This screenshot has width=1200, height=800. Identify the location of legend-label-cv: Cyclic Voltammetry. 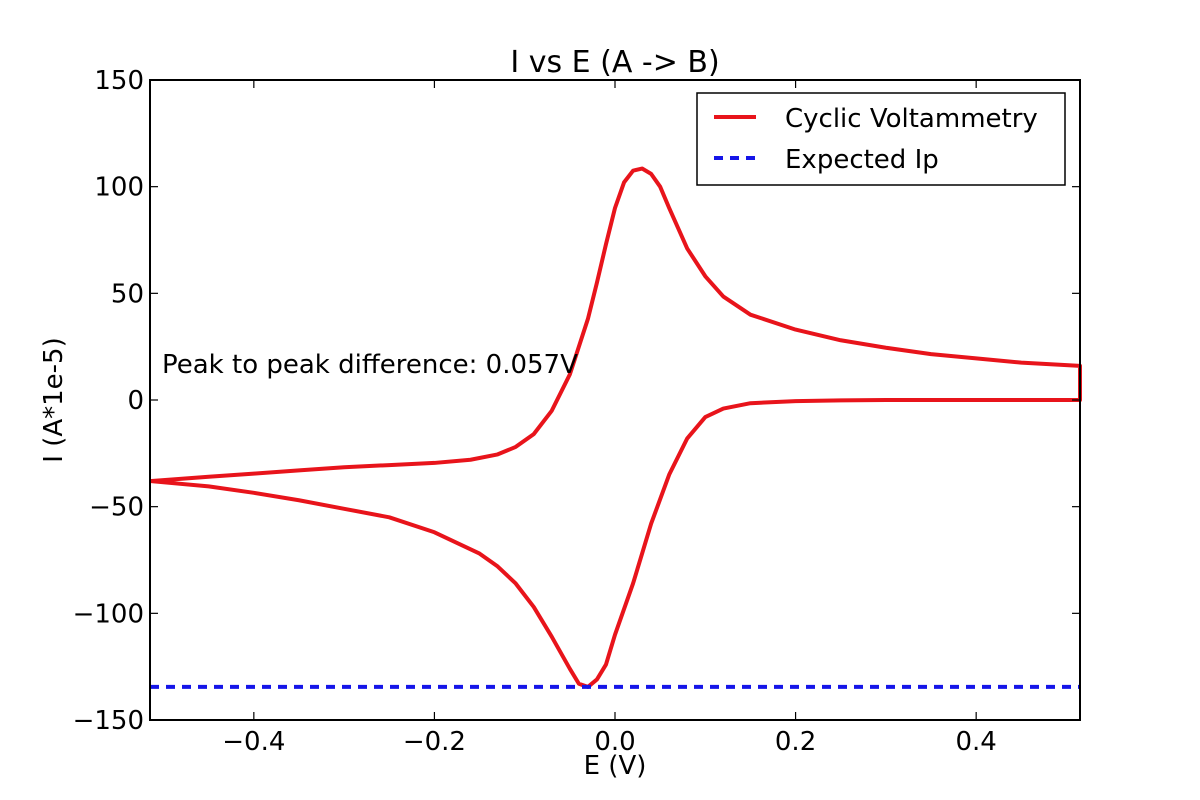
(911, 119).